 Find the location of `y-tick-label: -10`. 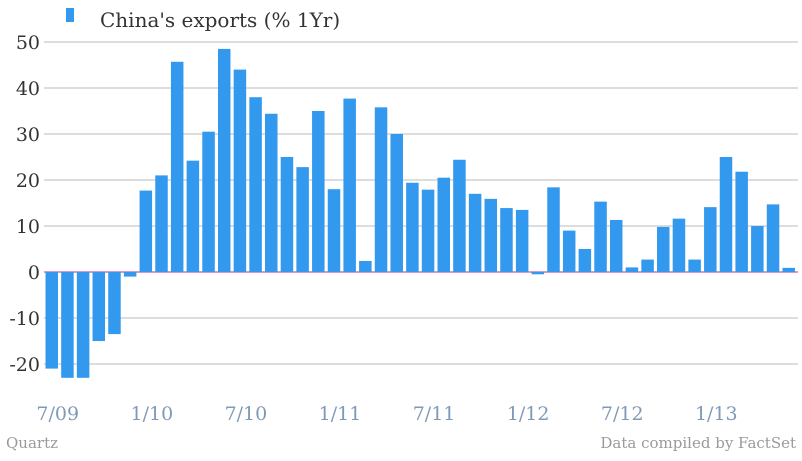

y-tick-label: -10 is located at coordinates (24, 319).